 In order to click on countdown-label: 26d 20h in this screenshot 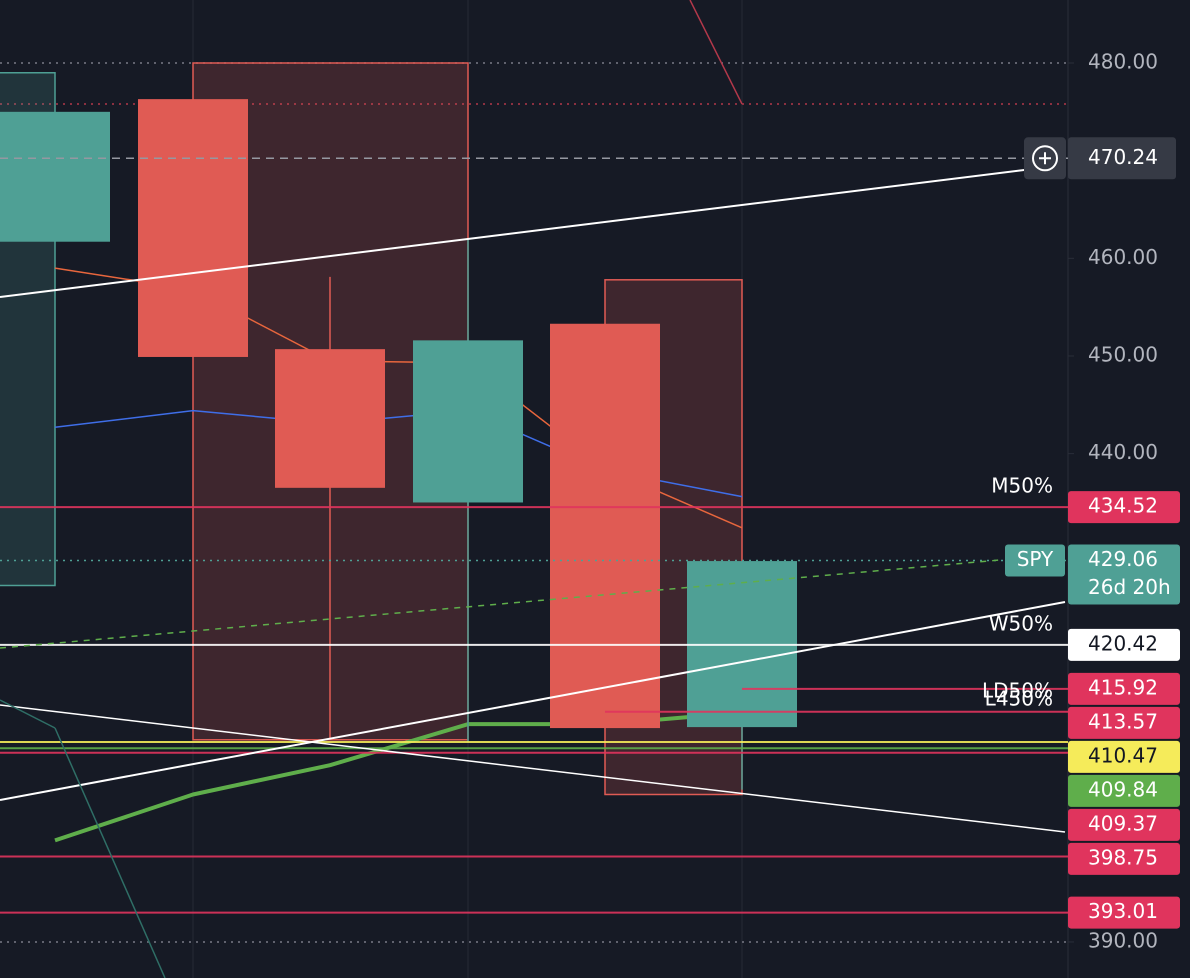, I will do `click(1129, 587)`.